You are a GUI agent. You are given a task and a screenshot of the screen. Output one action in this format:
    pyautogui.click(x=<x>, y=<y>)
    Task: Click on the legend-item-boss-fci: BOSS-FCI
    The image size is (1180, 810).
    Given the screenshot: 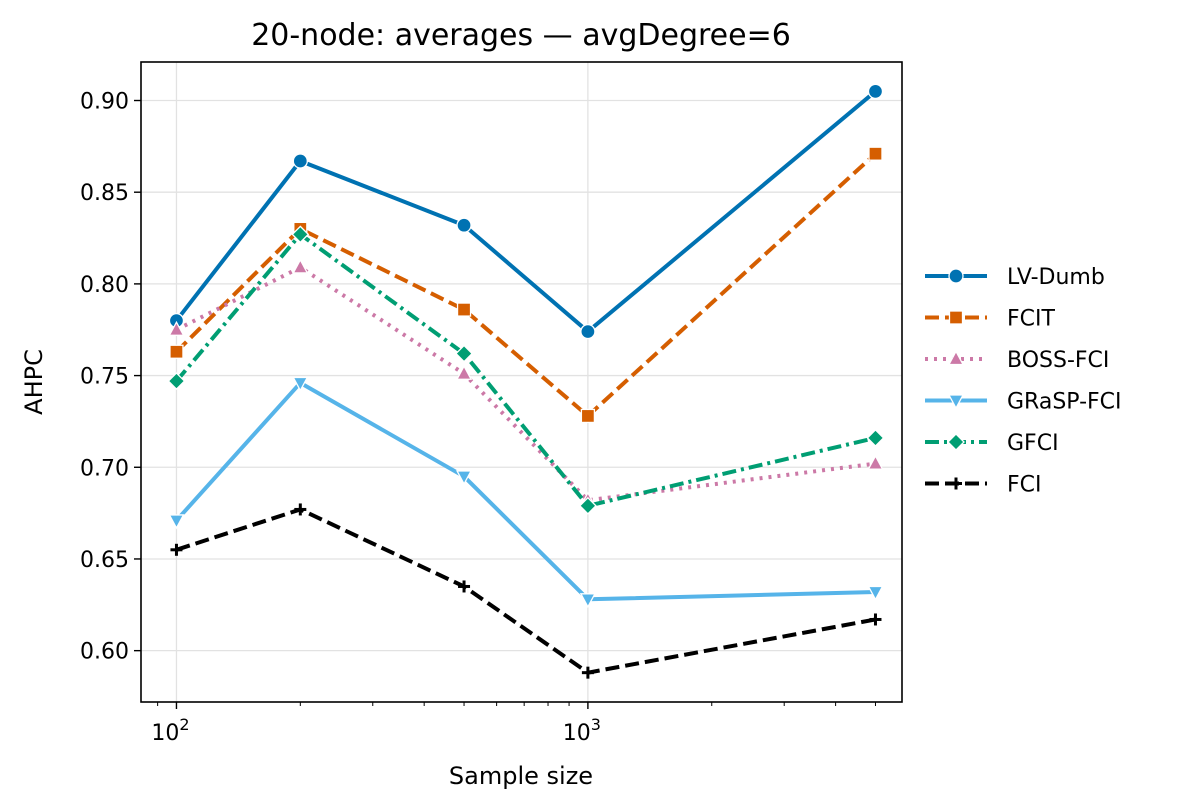 What is the action you would take?
    pyautogui.click(x=1017, y=360)
    